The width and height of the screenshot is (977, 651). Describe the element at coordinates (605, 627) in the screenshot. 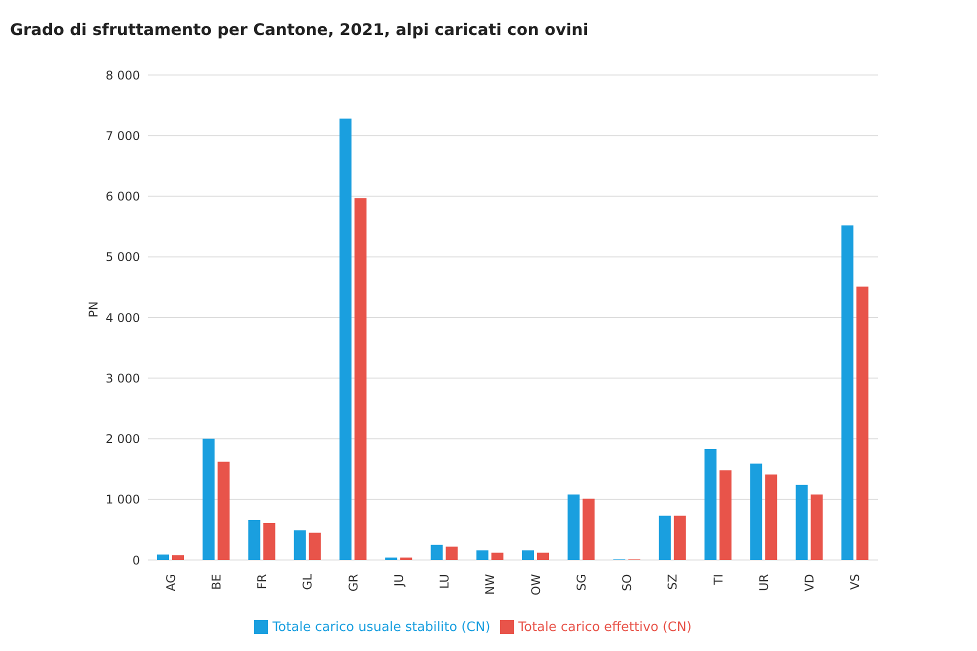

I see `legend-label: Totale carico effettivo (CN)` at that location.